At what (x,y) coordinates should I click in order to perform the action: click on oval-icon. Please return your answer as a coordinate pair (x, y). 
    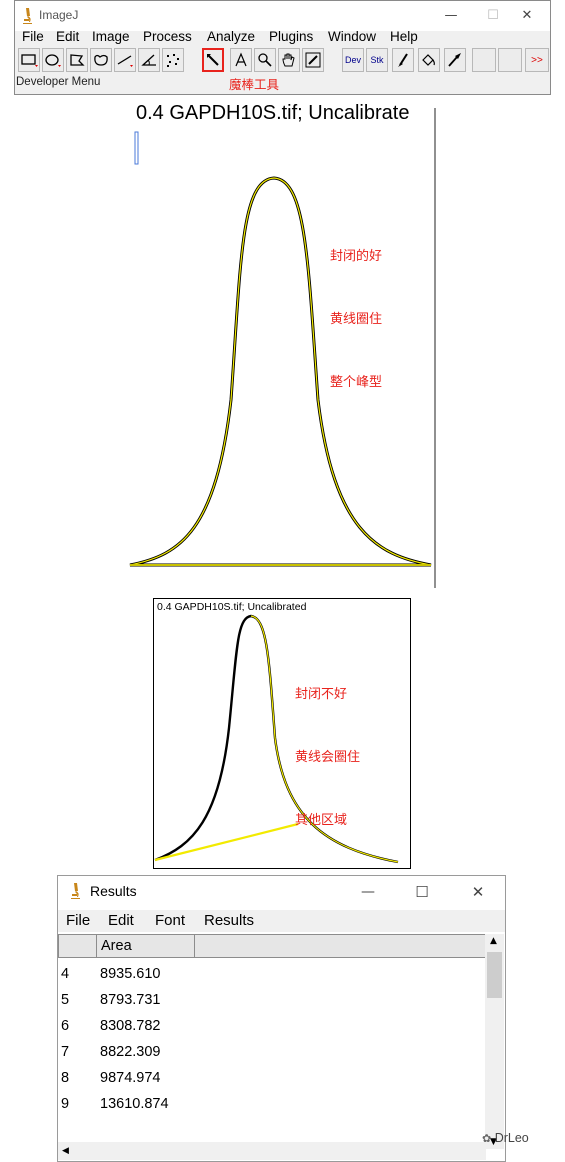
    Looking at the image, I should click on (53, 60).